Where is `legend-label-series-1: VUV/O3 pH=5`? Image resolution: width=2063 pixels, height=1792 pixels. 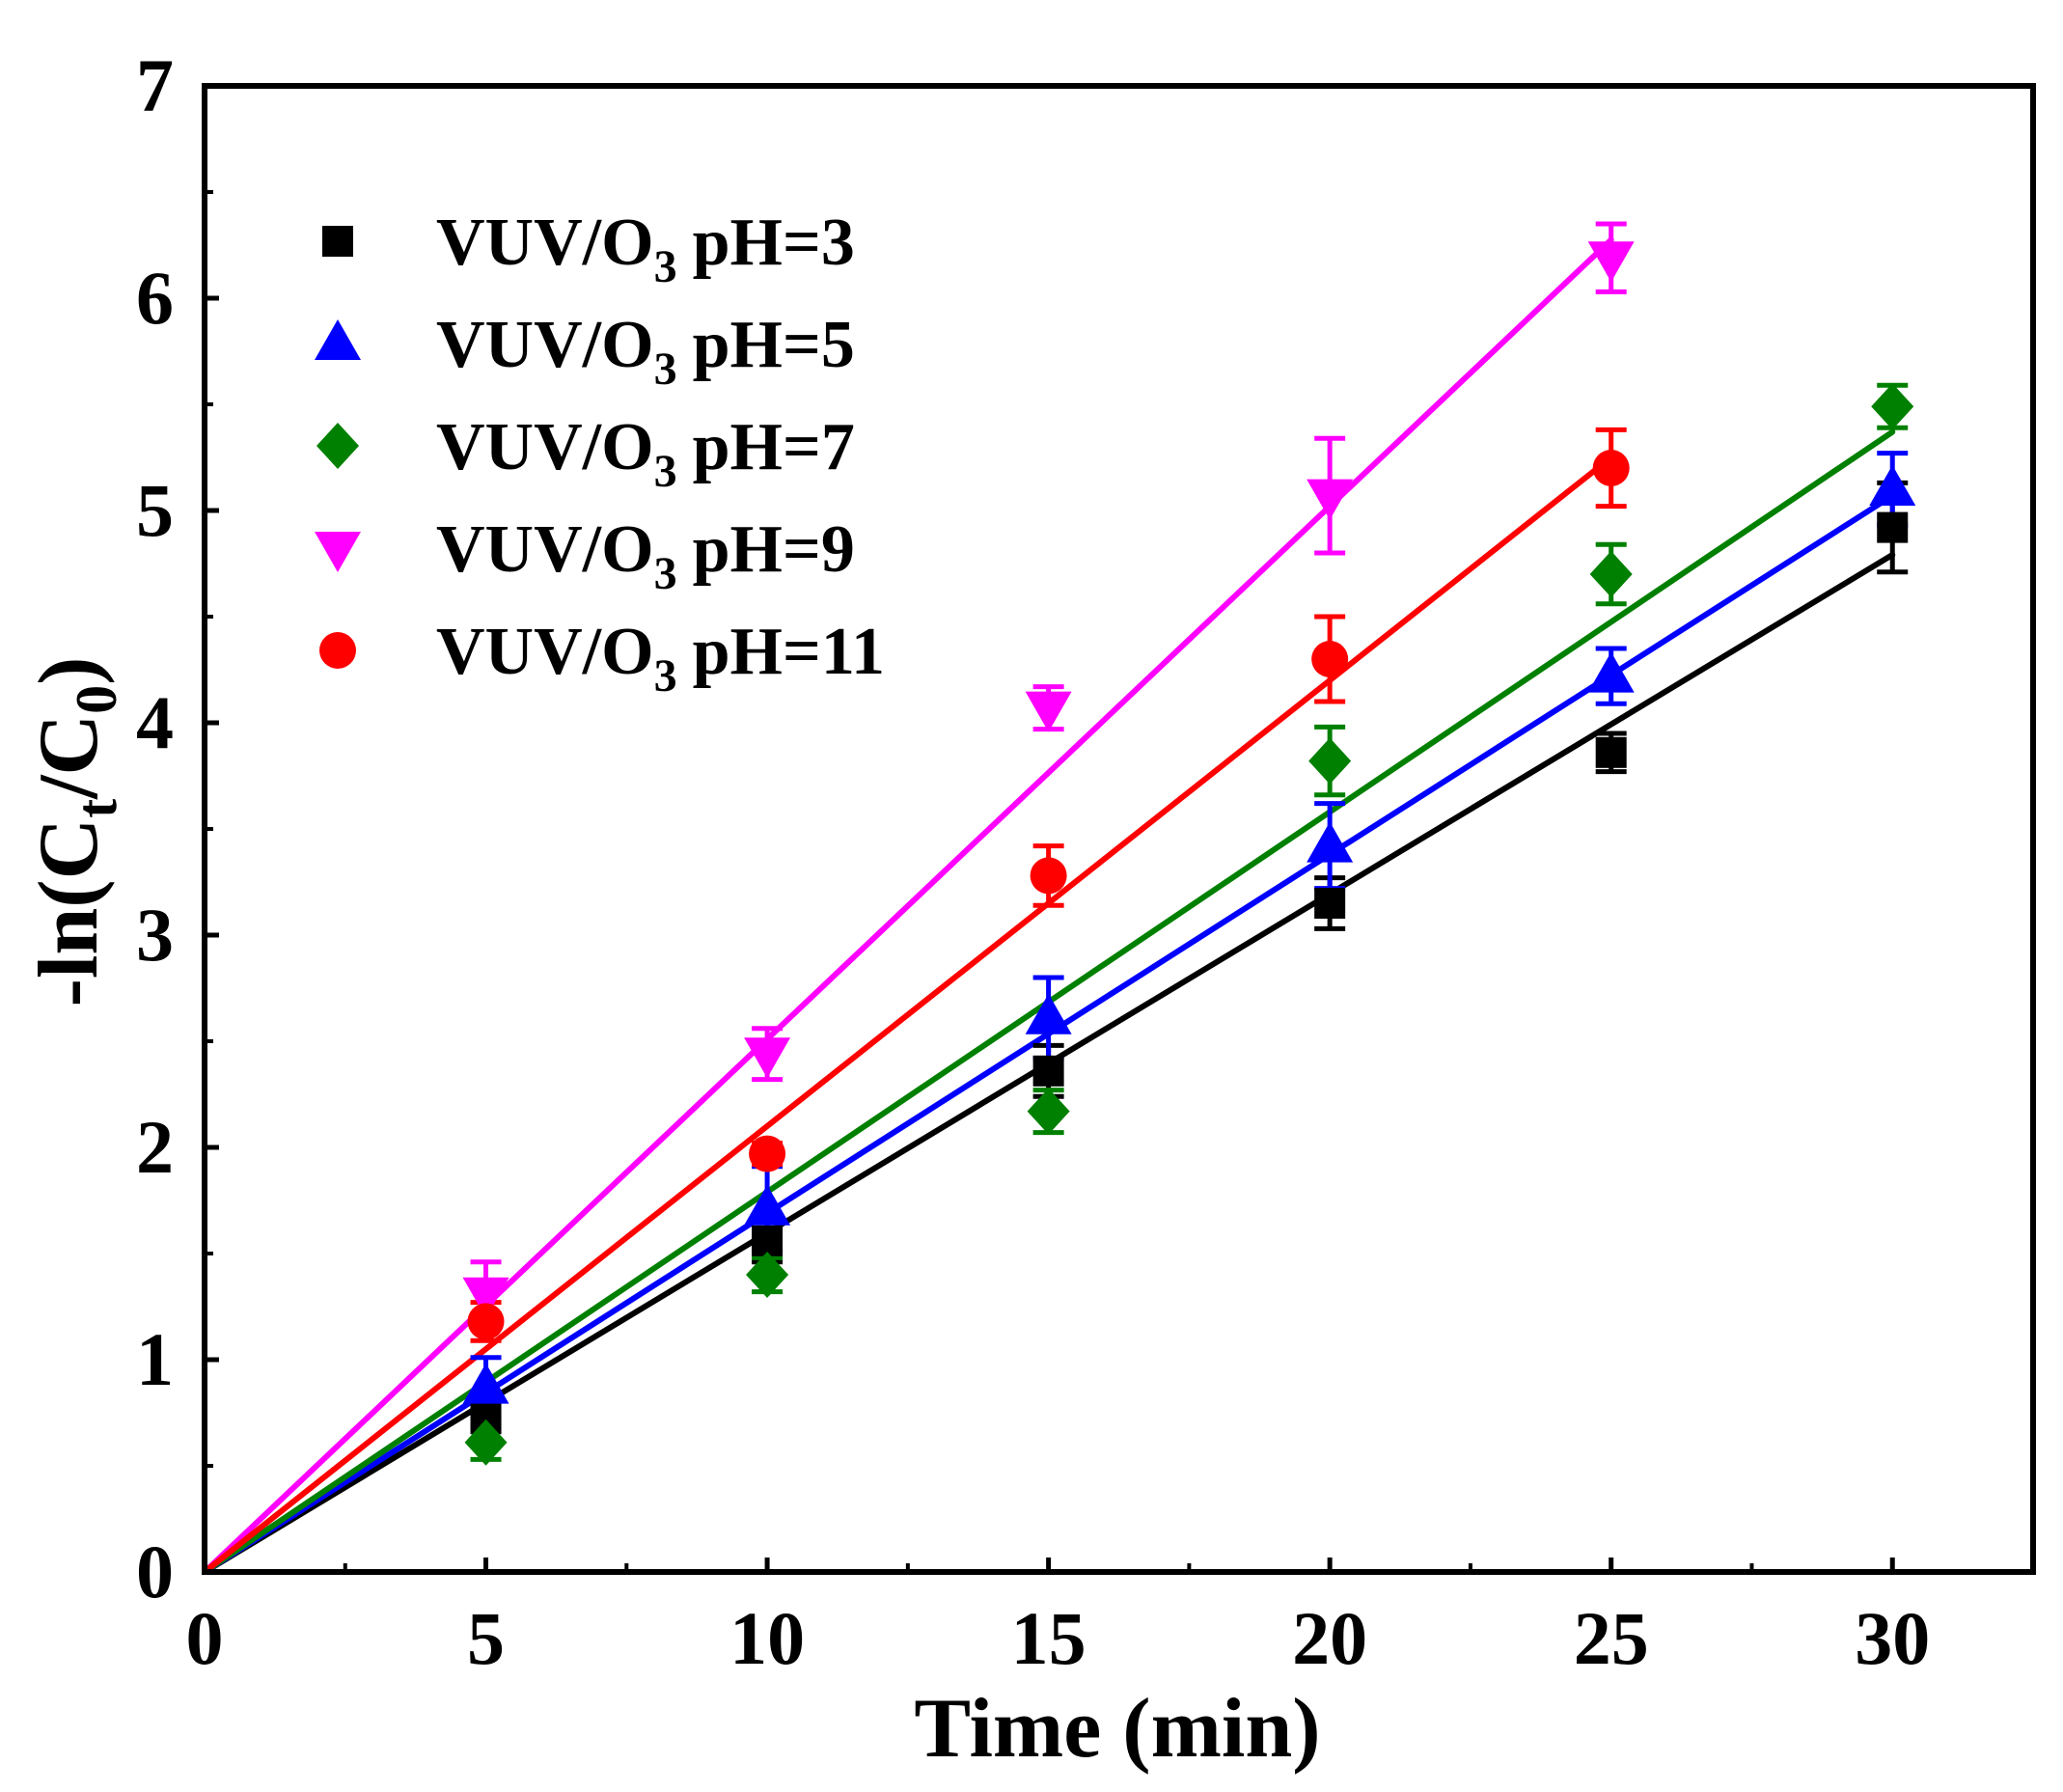
legend-label-series-1: VUV/O3 pH=5 is located at coordinates (645, 351).